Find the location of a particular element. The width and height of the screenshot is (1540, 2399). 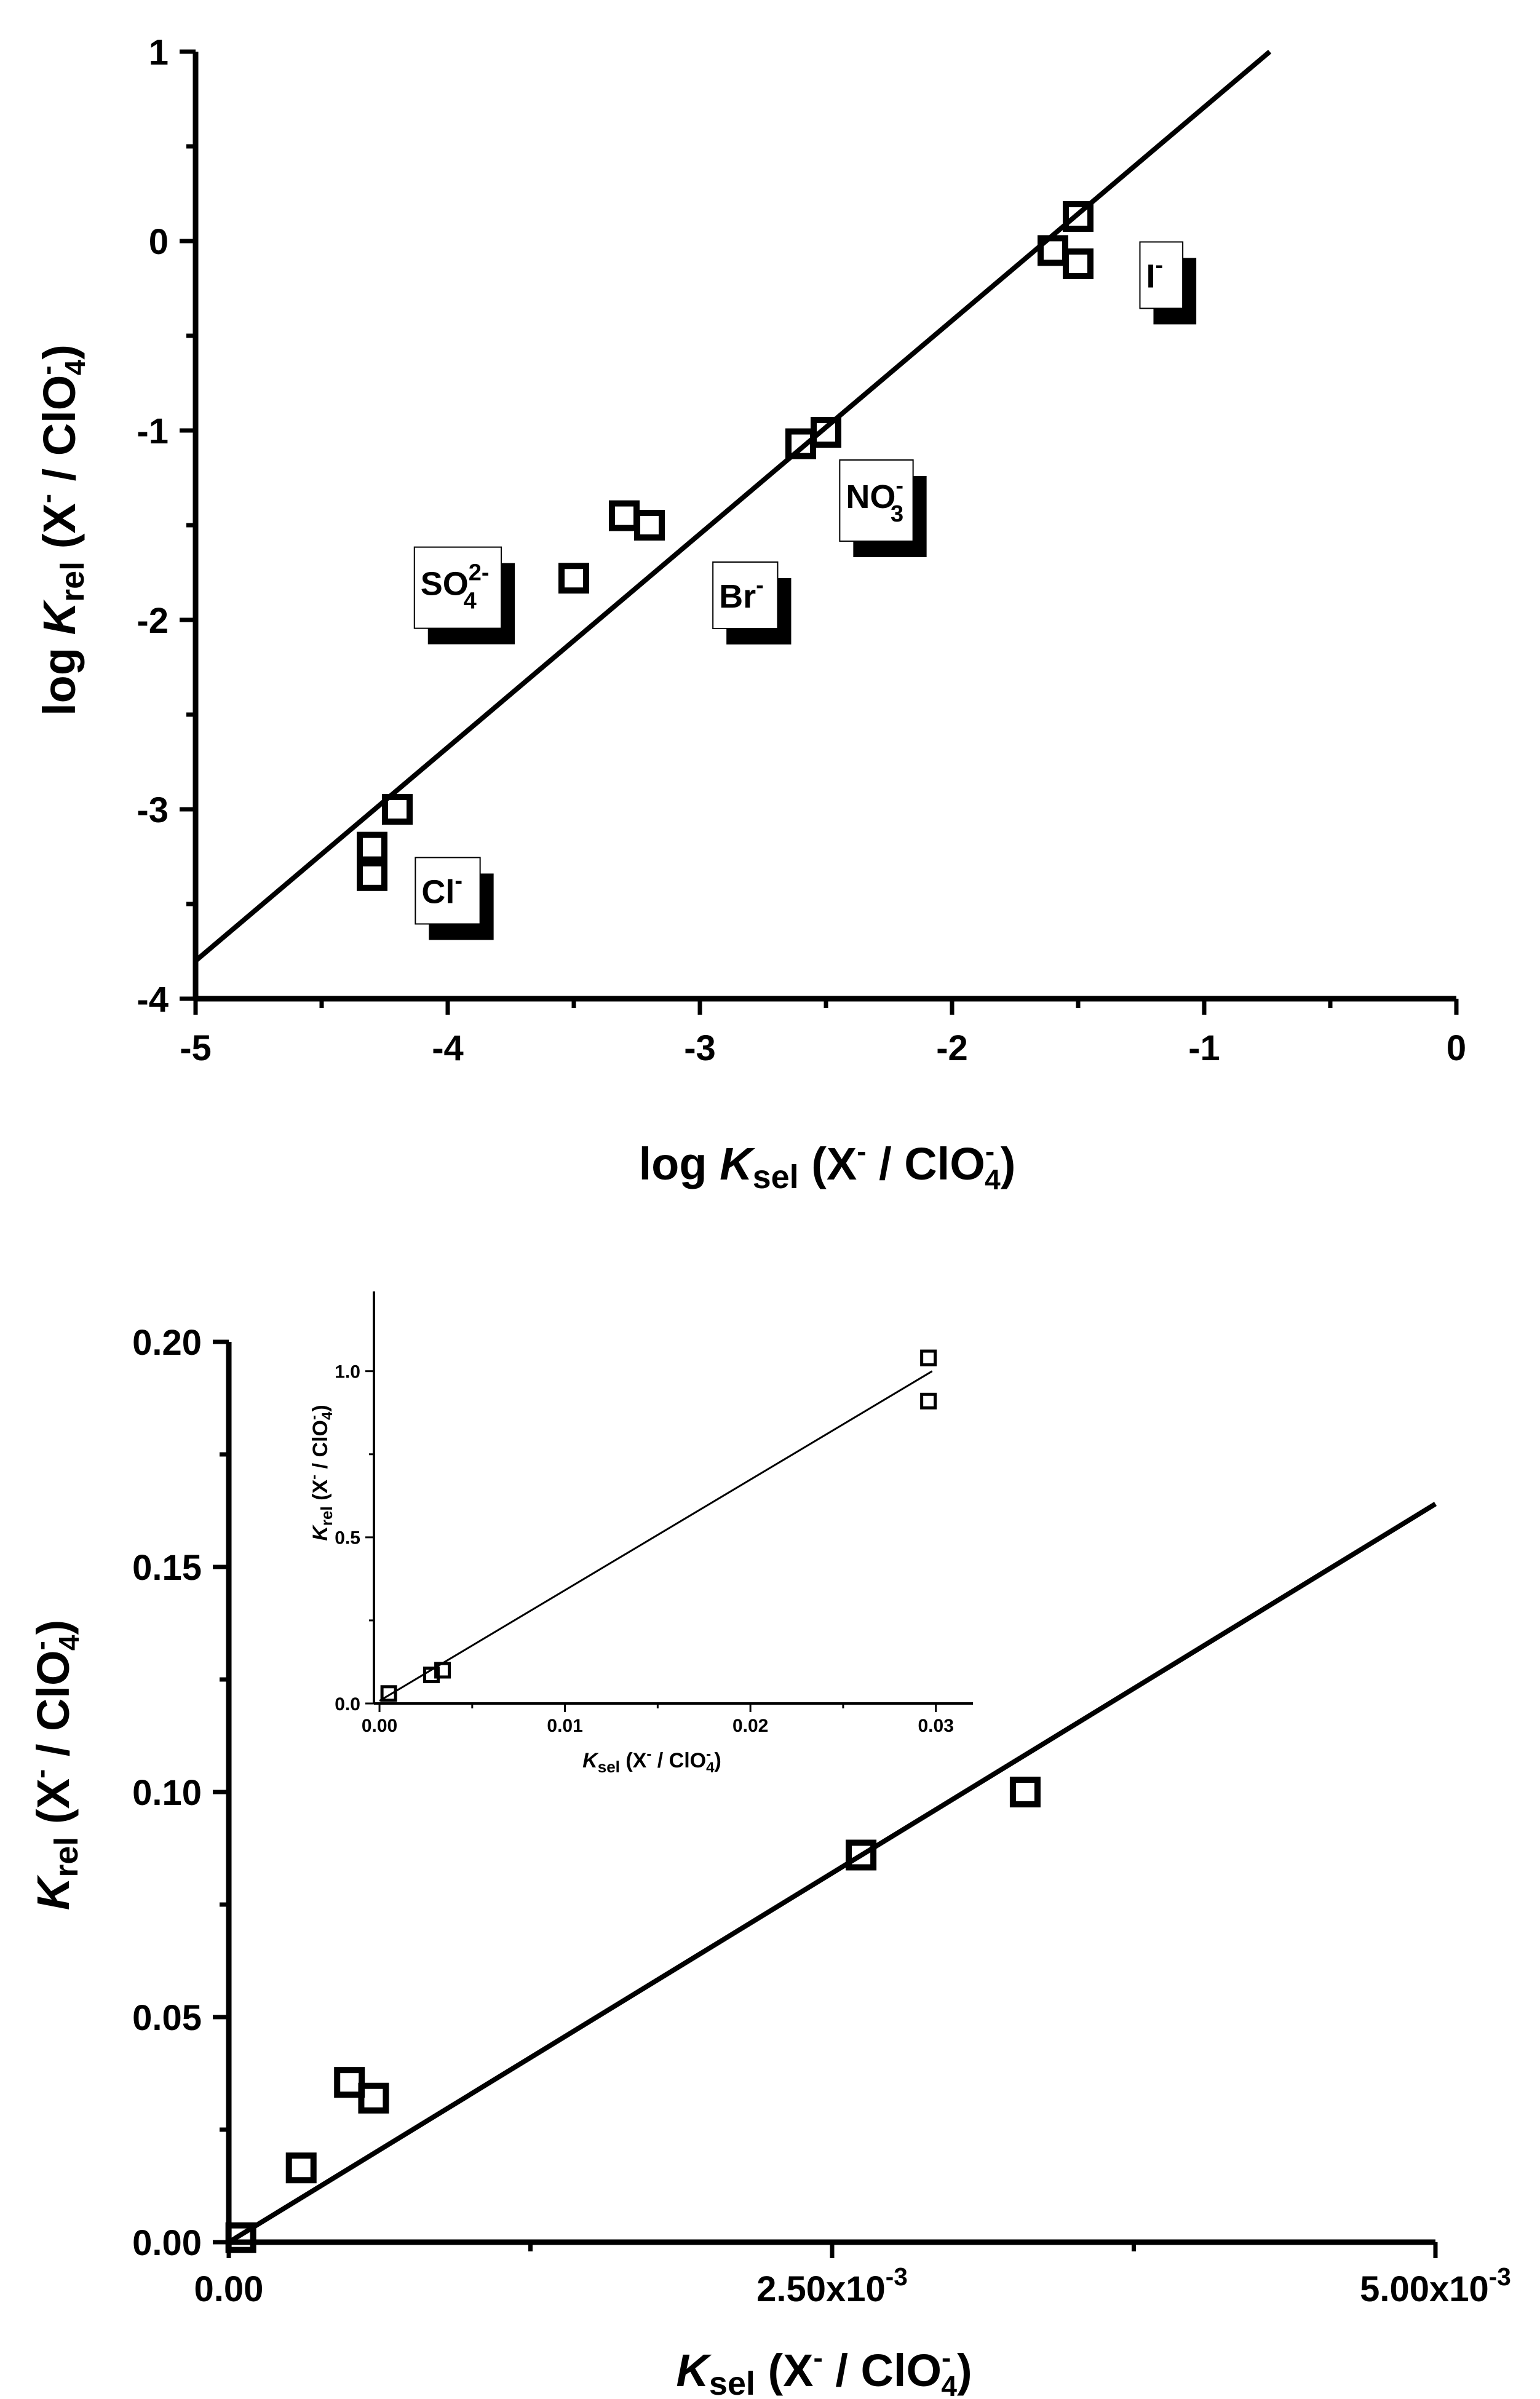

ion-label-cl-box is located at coordinates (448, 891).